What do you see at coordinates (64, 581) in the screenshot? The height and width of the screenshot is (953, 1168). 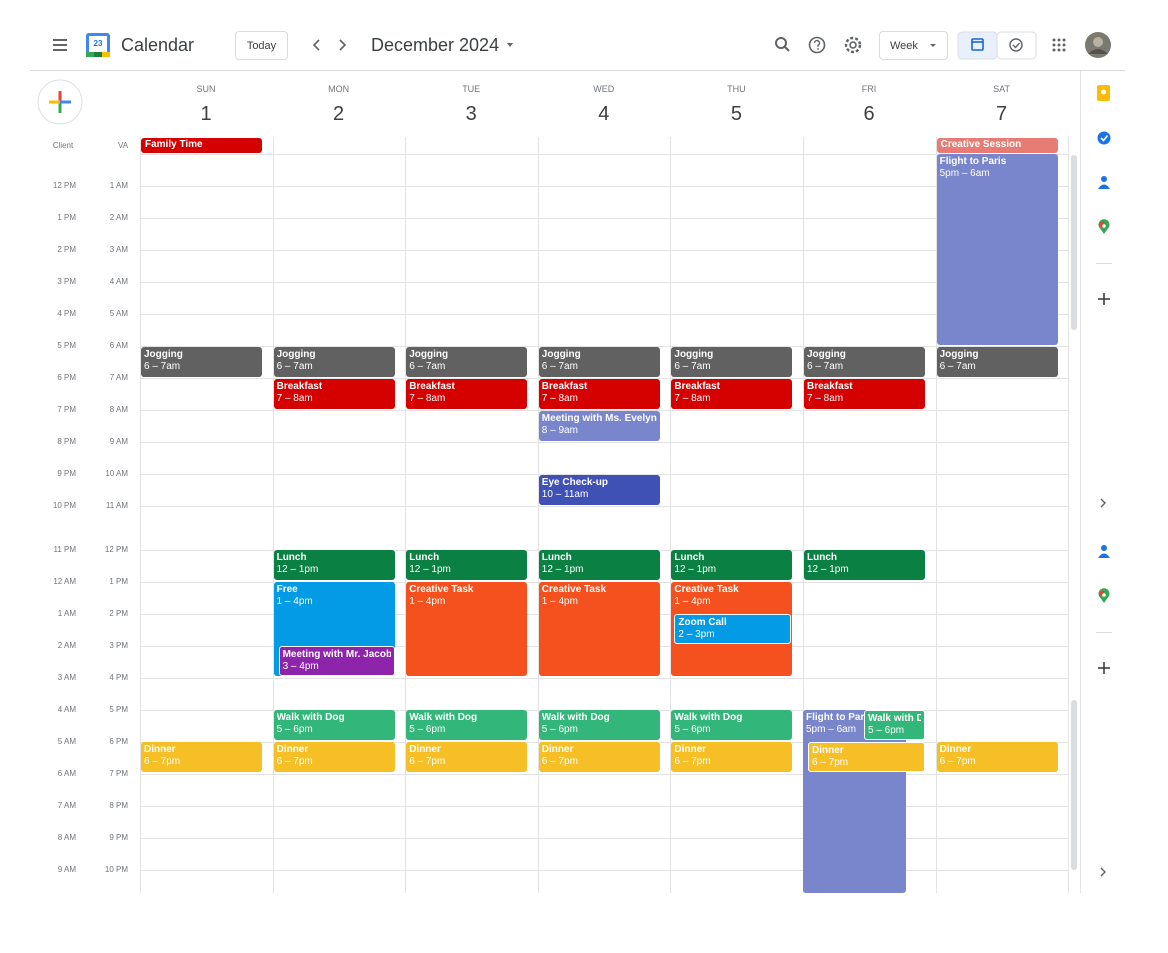 I see `client-time-label: 12 AM` at bounding box center [64, 581].